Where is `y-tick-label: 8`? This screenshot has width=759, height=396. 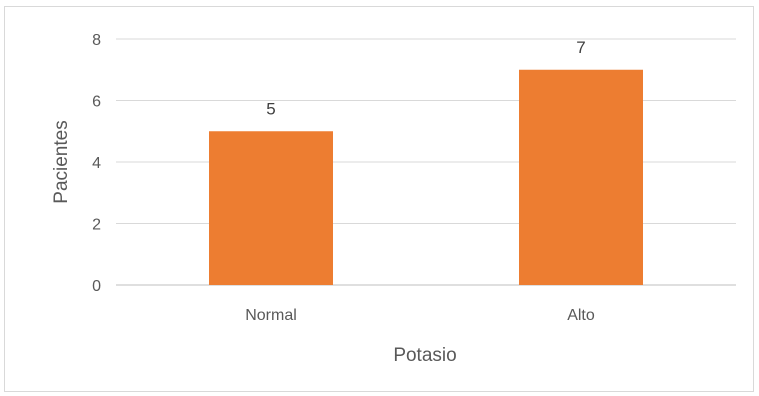 y-tick-label: 8 is located at coordinates (96, 40).